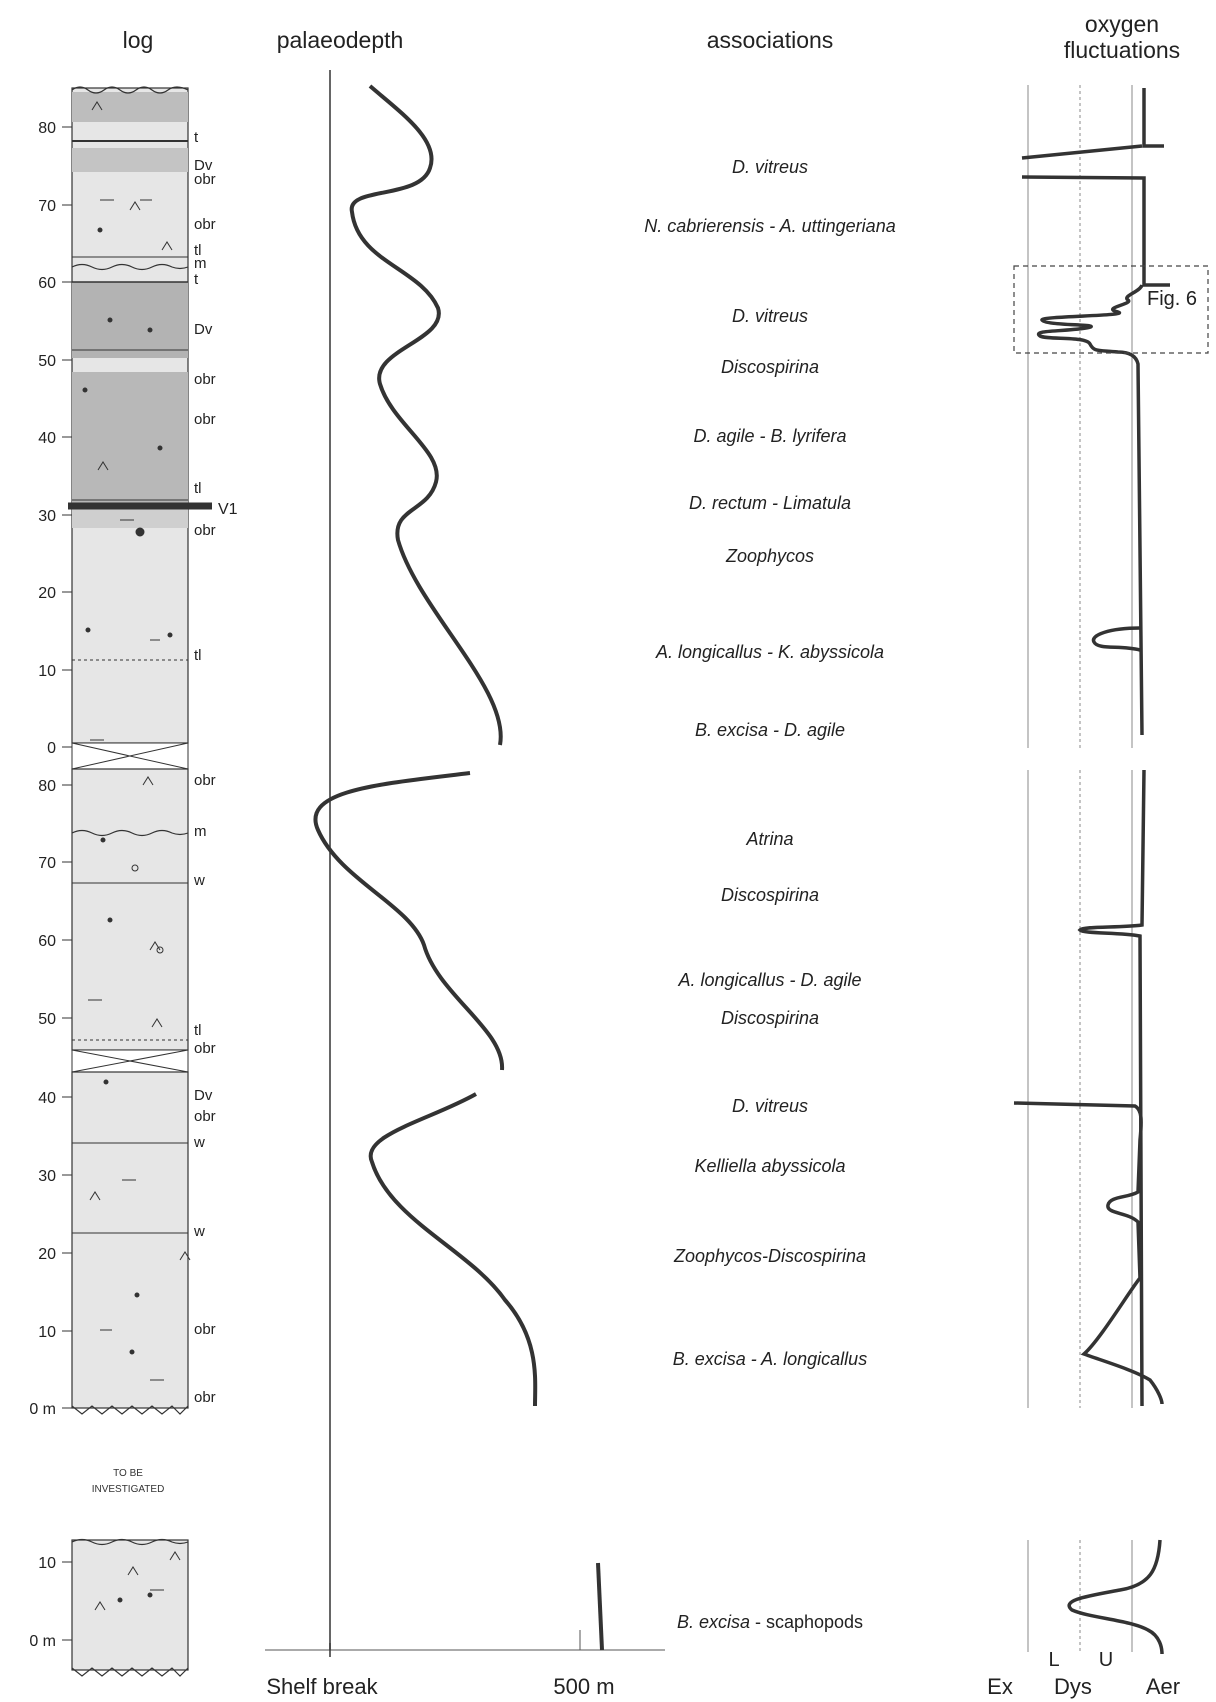  What do you see at coordinates (1088, 1253) in the screenshot?
I see `oxygen-curve-lower` at bounding box center [1088, 1253].